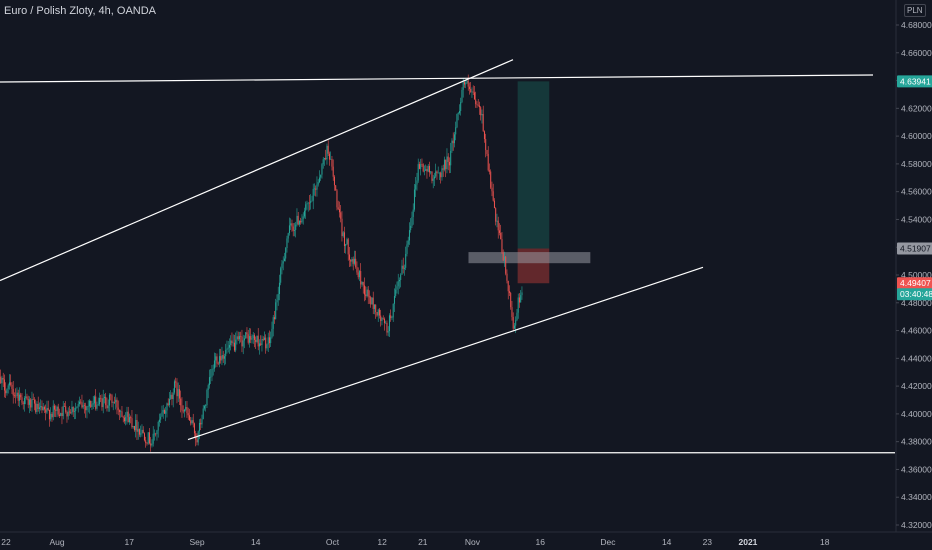  What do you see at coordinates (916, 136) in the screenshot?
I see `price-tick-label: 4.60000` at bounding box center [916, 136].